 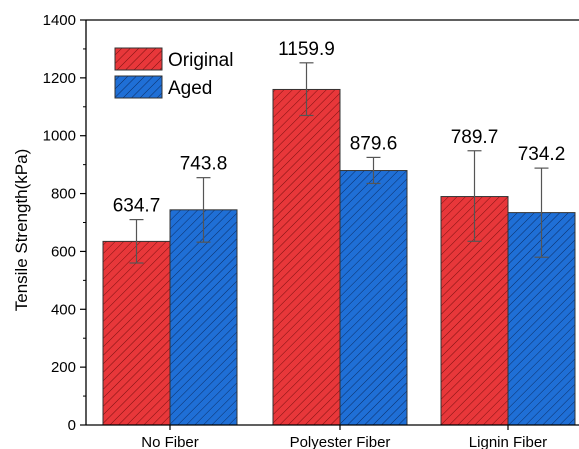 What do you see at coordinates (63, 309) in the screenshot?
I see `y-tick-label-2: 400` at bounding box center [63, 309].